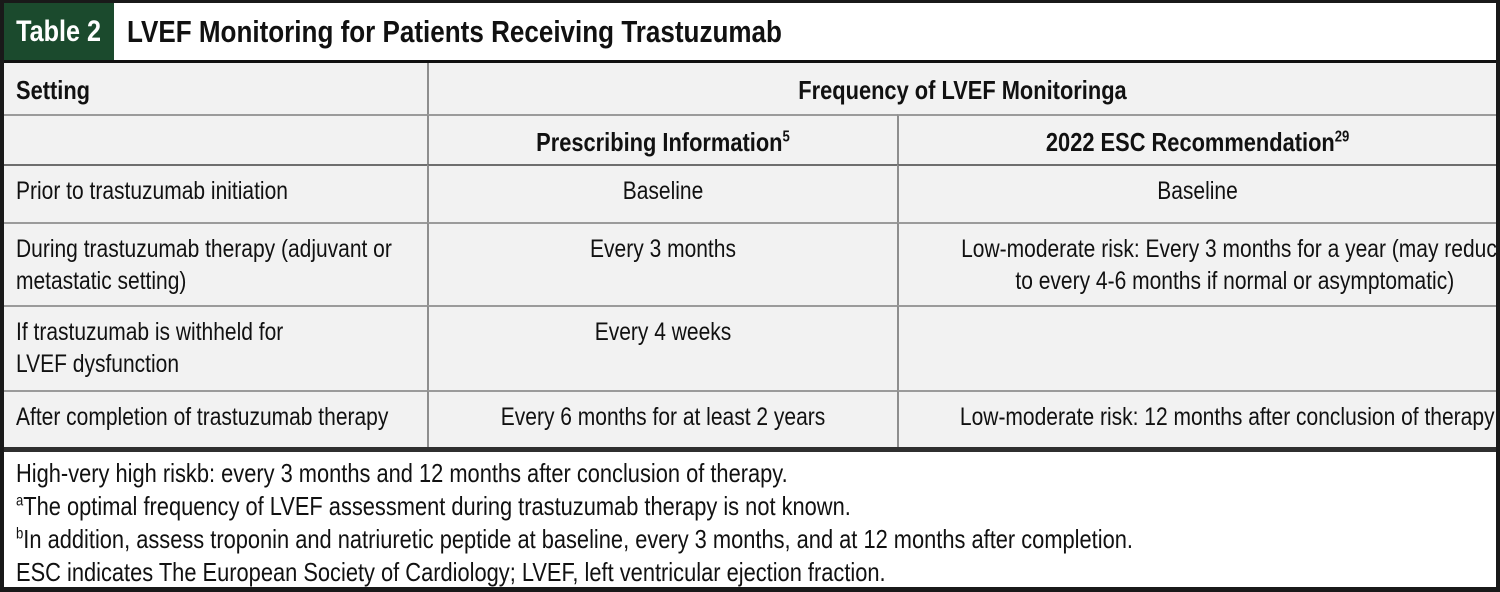 The image size is (1500, 592). I want to click on row4-prescribing-cell: Every 6 months for at least 2 years, so click(662, 418).